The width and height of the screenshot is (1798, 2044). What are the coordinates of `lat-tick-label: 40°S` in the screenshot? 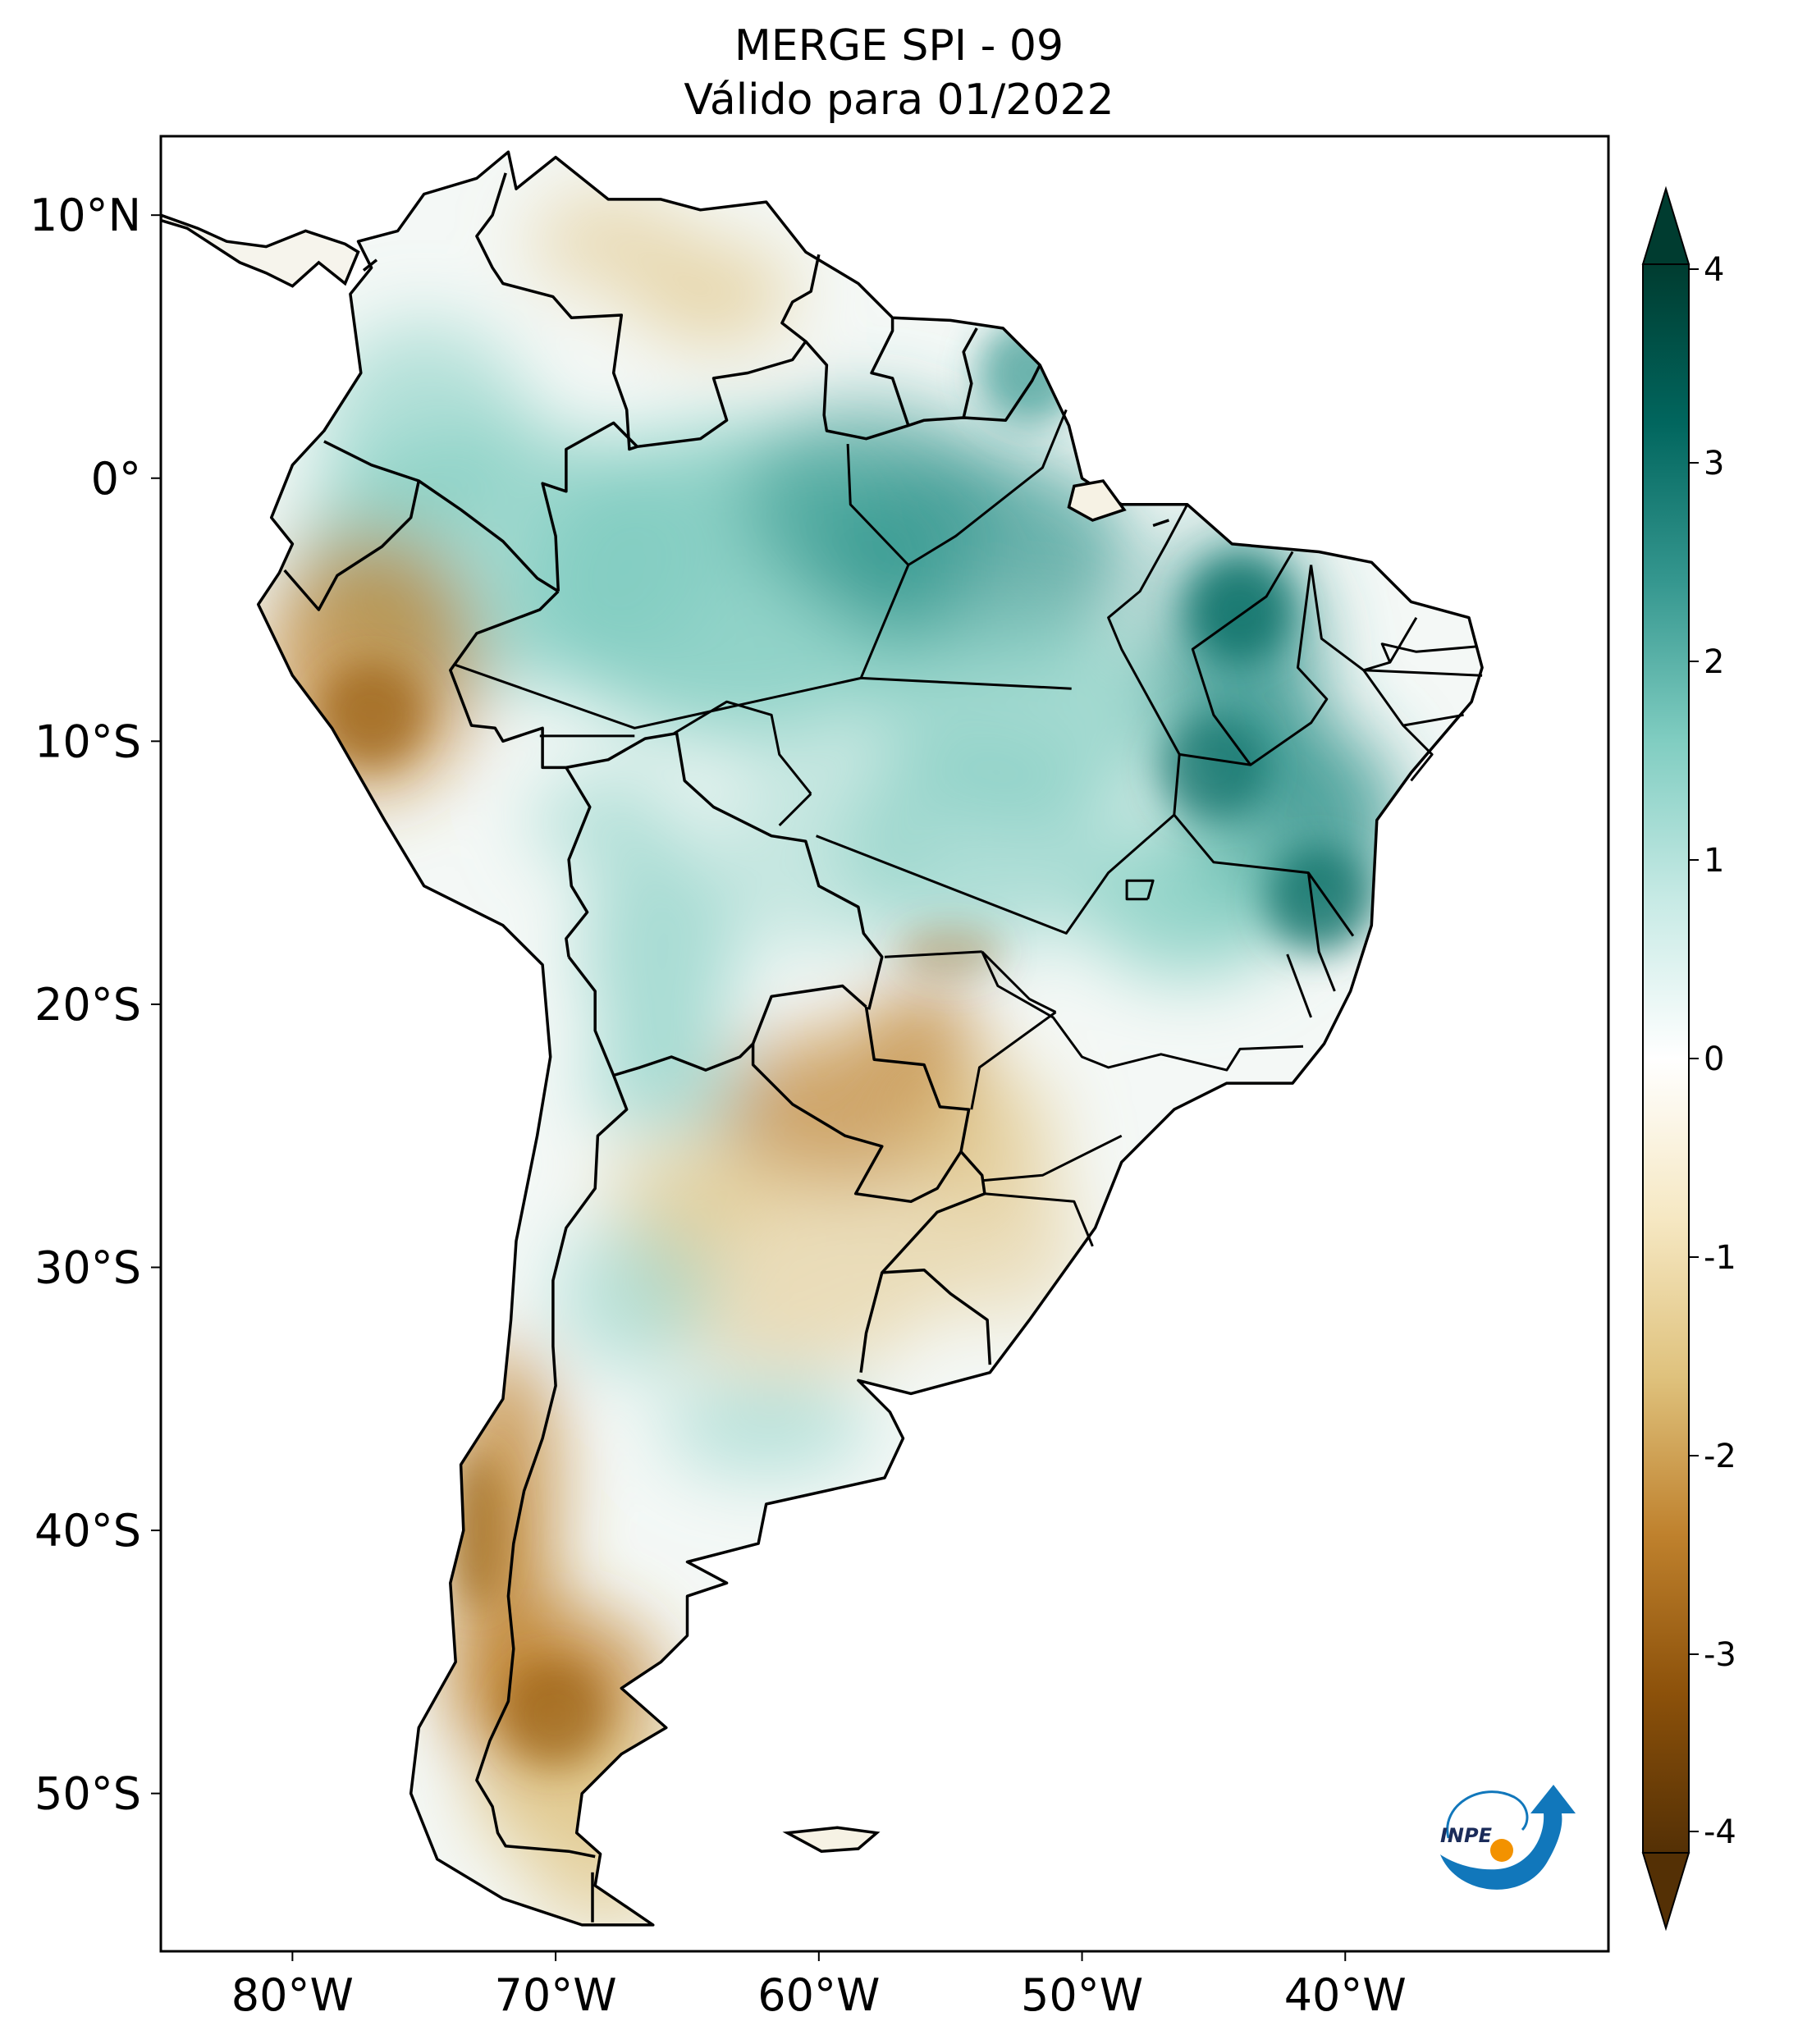 It's located at (87, 1531).